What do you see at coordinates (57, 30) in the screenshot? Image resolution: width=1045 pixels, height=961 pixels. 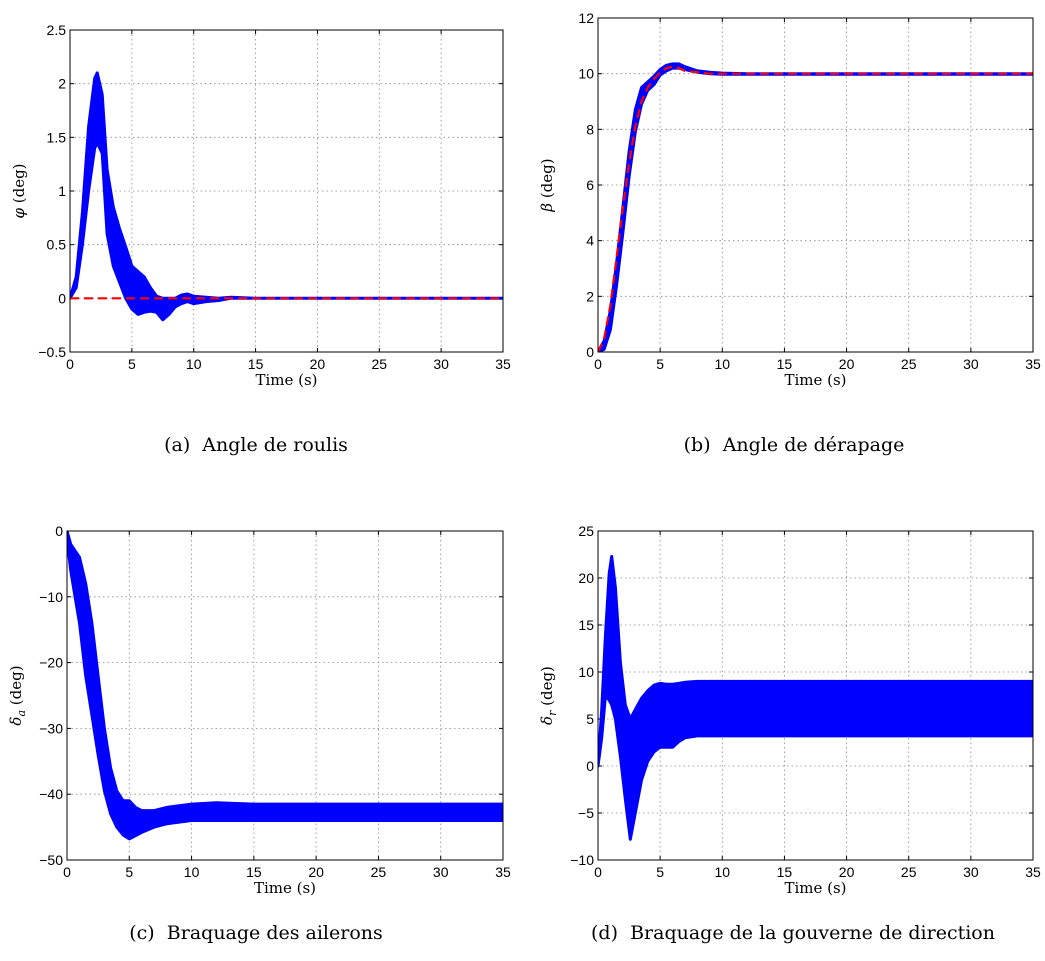 I see `y-tick-label: 2.5` at bounding box center [57, 30].